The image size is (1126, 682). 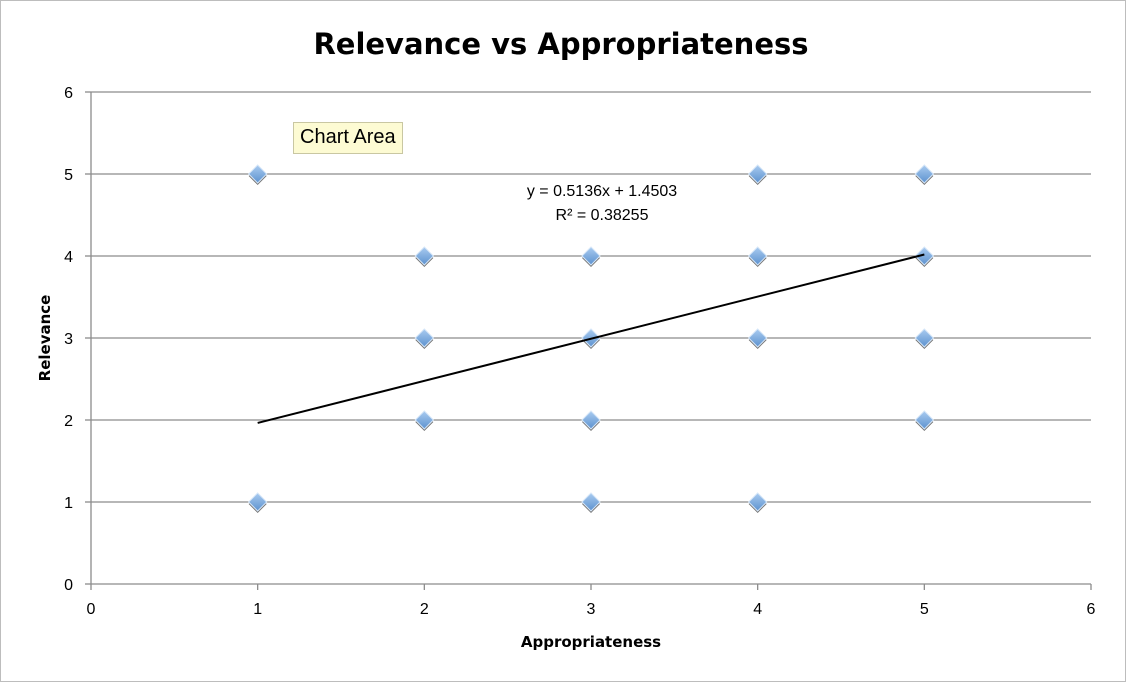 I want to click on y-tick-label: 3, so click(x=68, y=339).